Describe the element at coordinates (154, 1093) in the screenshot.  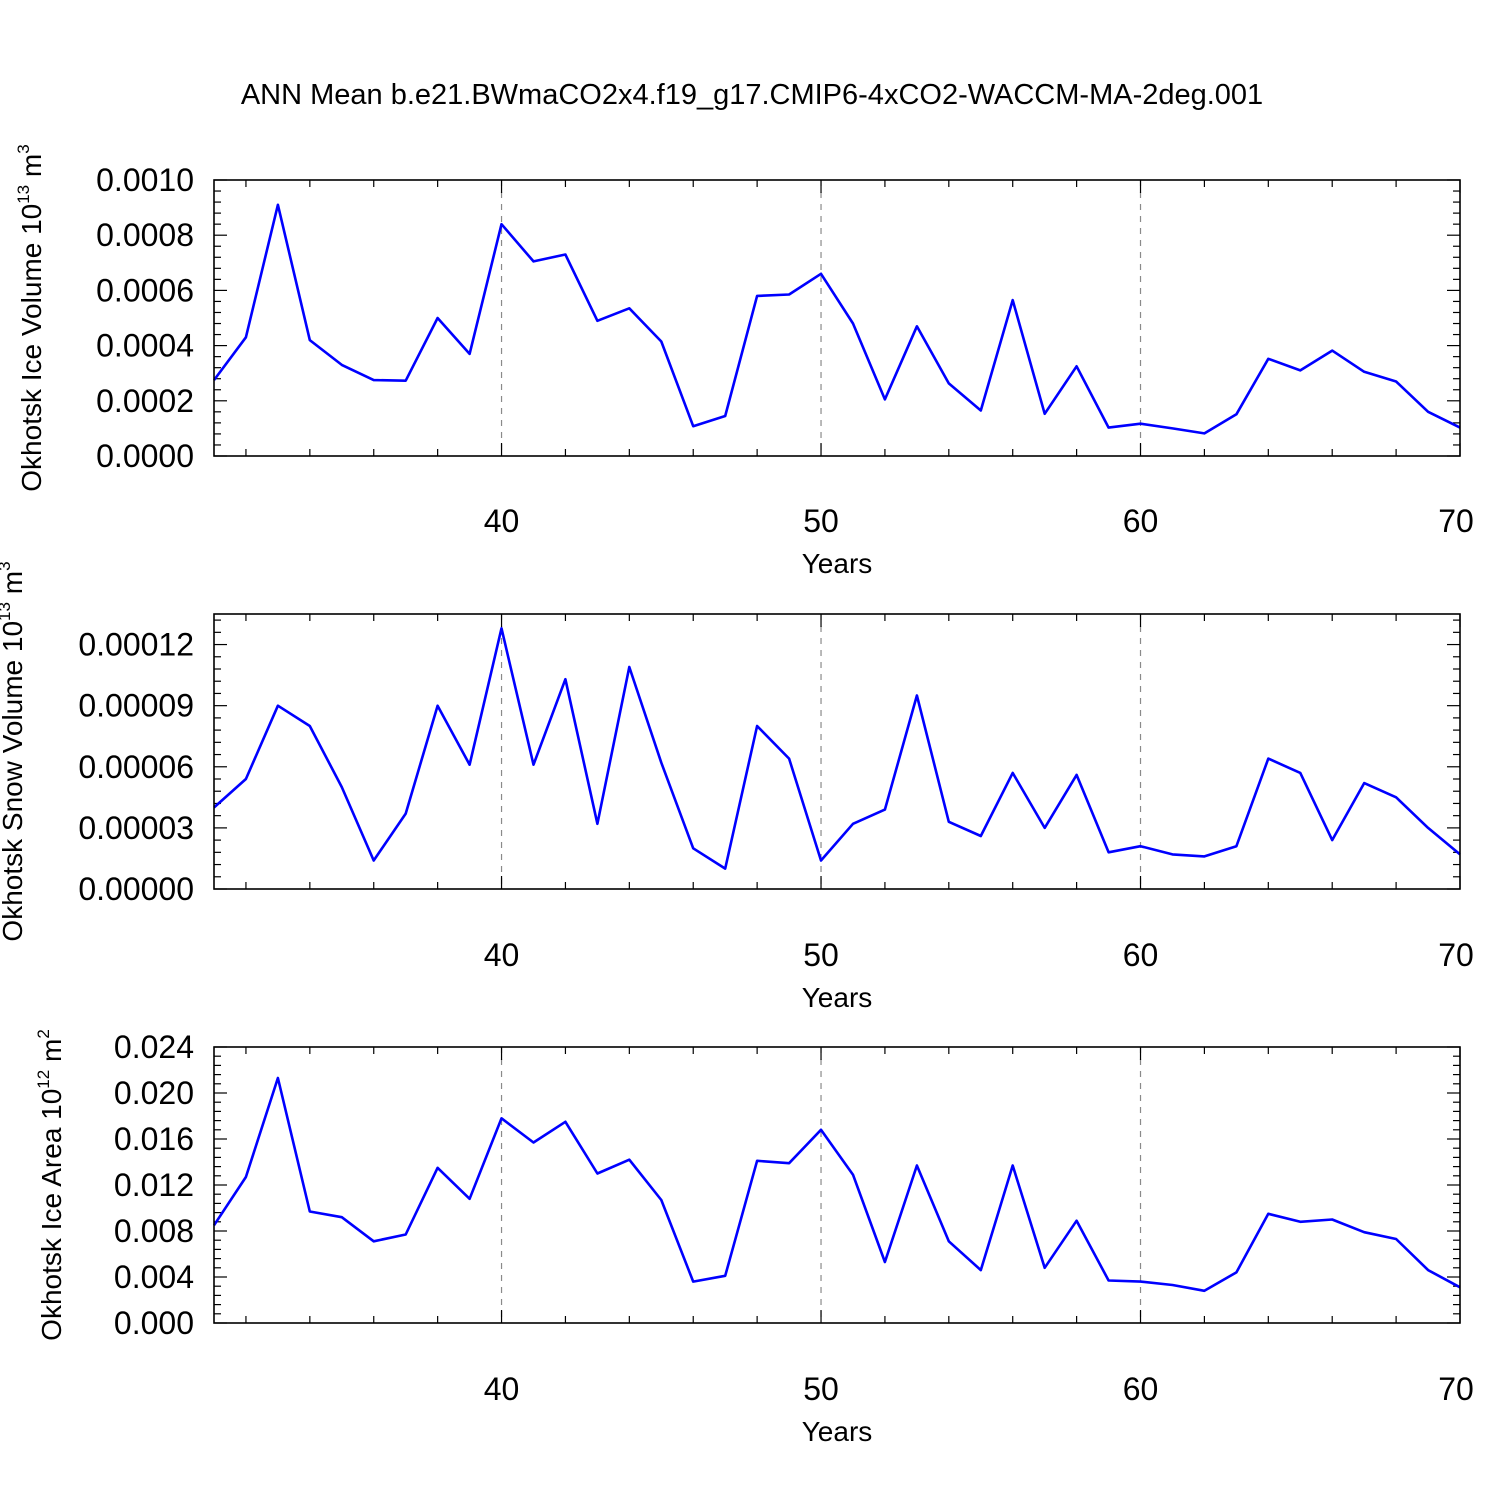
I see `y-tick-label: 0.020` at that location.